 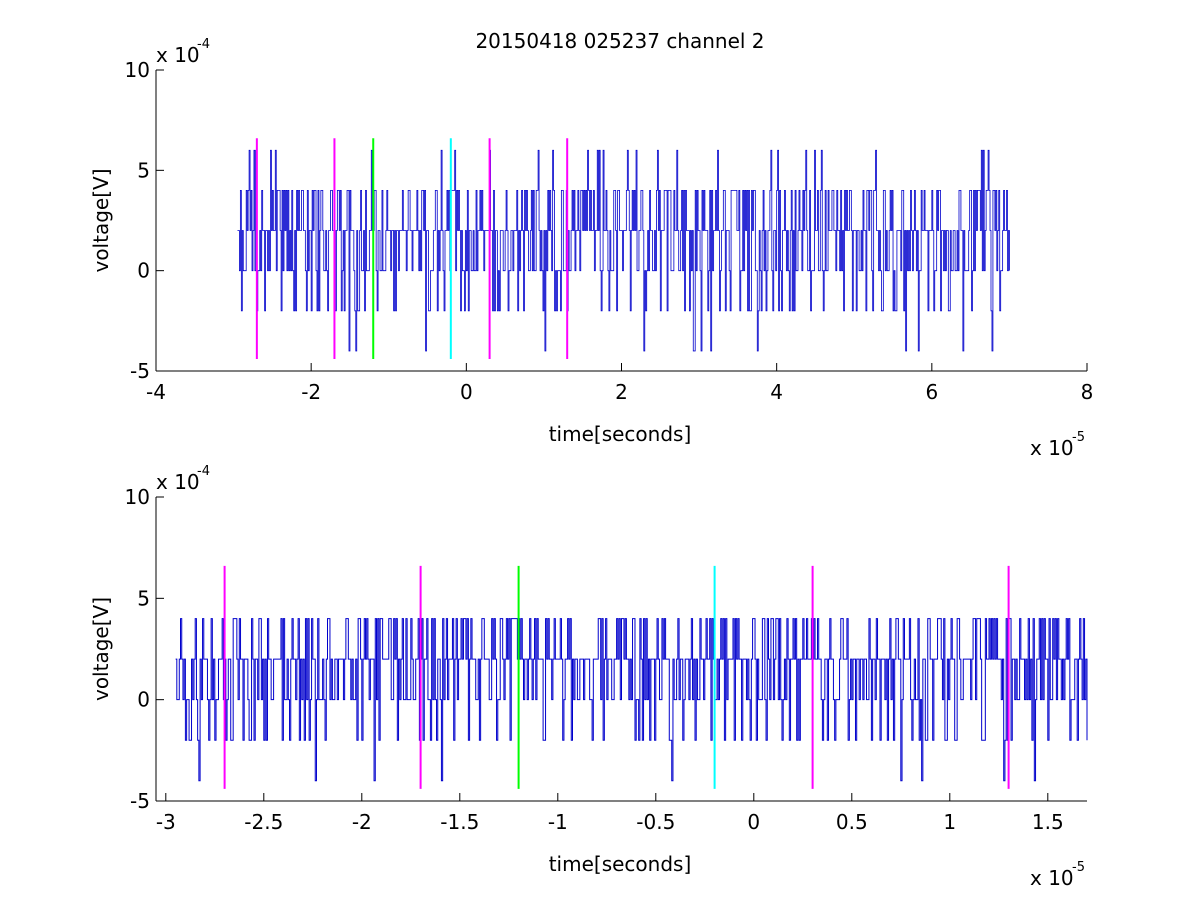 I want to click on top-y-multiplier: x 10 -4, so click(x=183, y=52).